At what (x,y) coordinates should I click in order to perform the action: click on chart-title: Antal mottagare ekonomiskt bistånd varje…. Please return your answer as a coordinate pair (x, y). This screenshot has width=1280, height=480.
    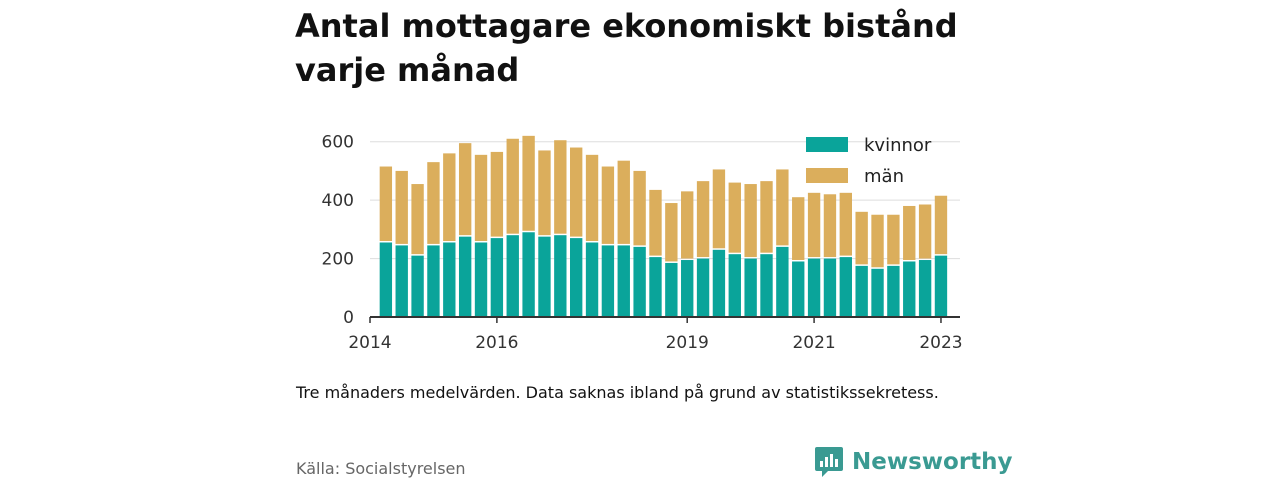
    Looking at the image, I should click on (626, 48).